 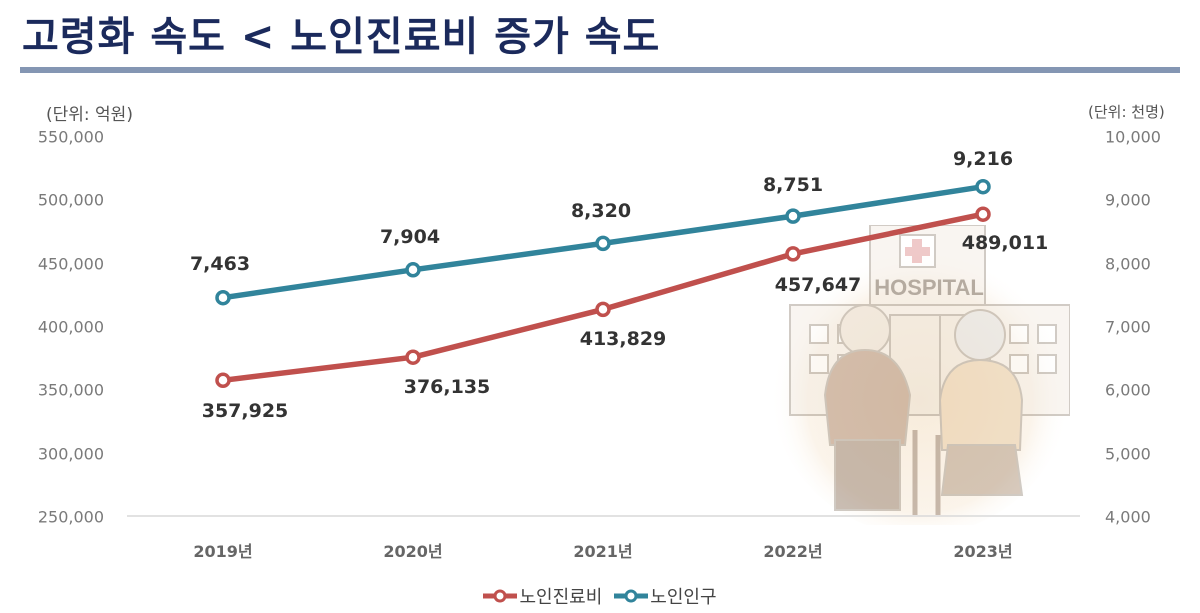 What do you see at coordinates (1128, 517) in the screenshot?
I see `right-axis-tick: 4,000` at bounding box center [1128, 517].